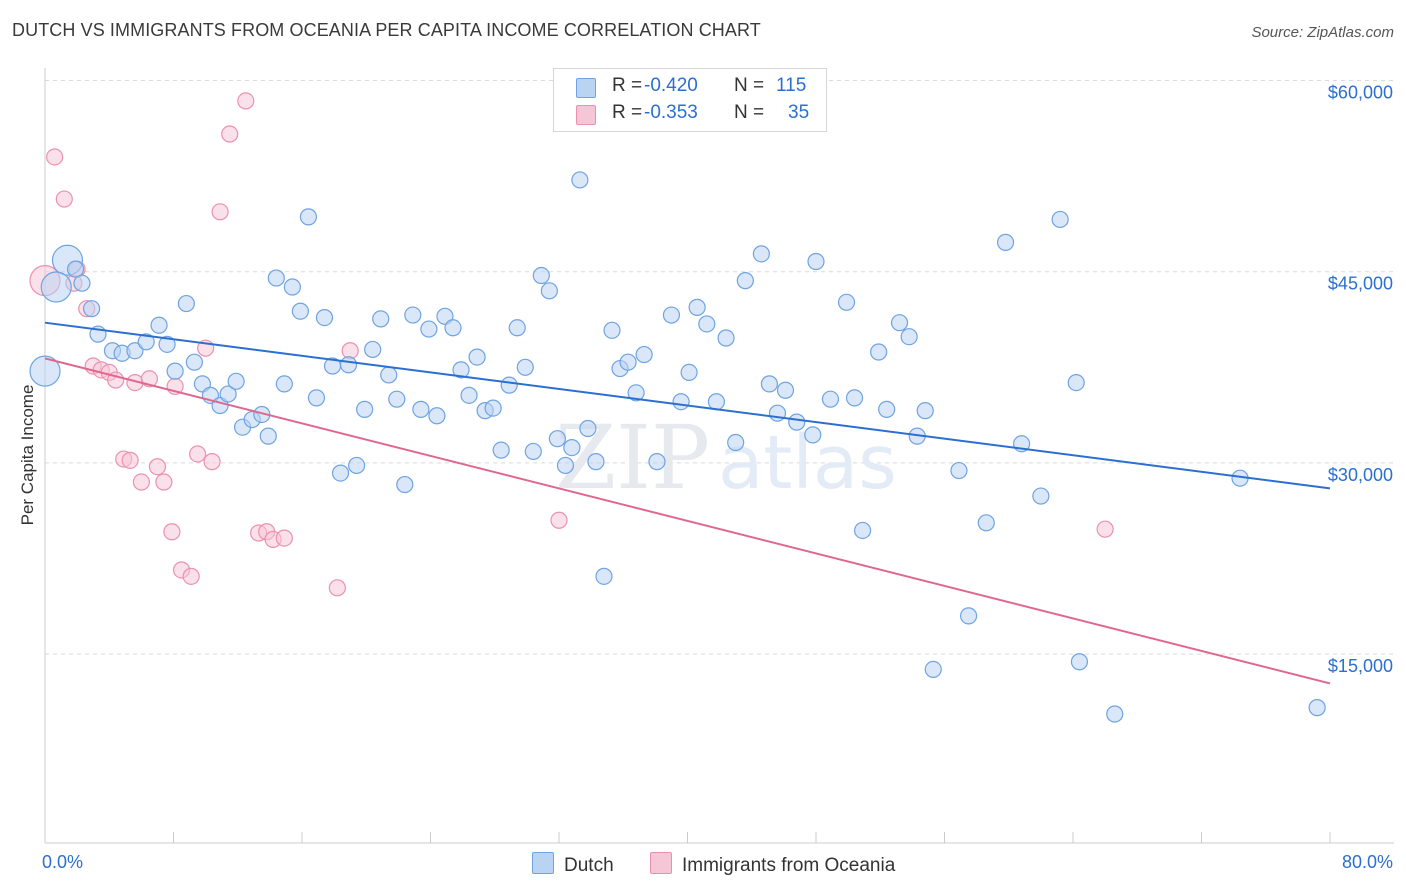  I want to click on x-min-label: 0.0%, so click(63, 862).